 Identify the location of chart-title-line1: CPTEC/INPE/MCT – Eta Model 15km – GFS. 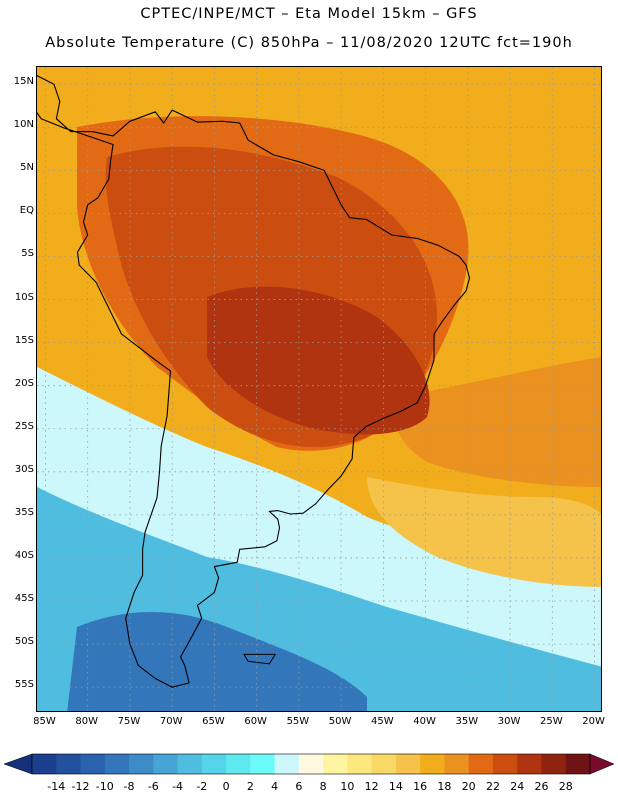
(309, 14).